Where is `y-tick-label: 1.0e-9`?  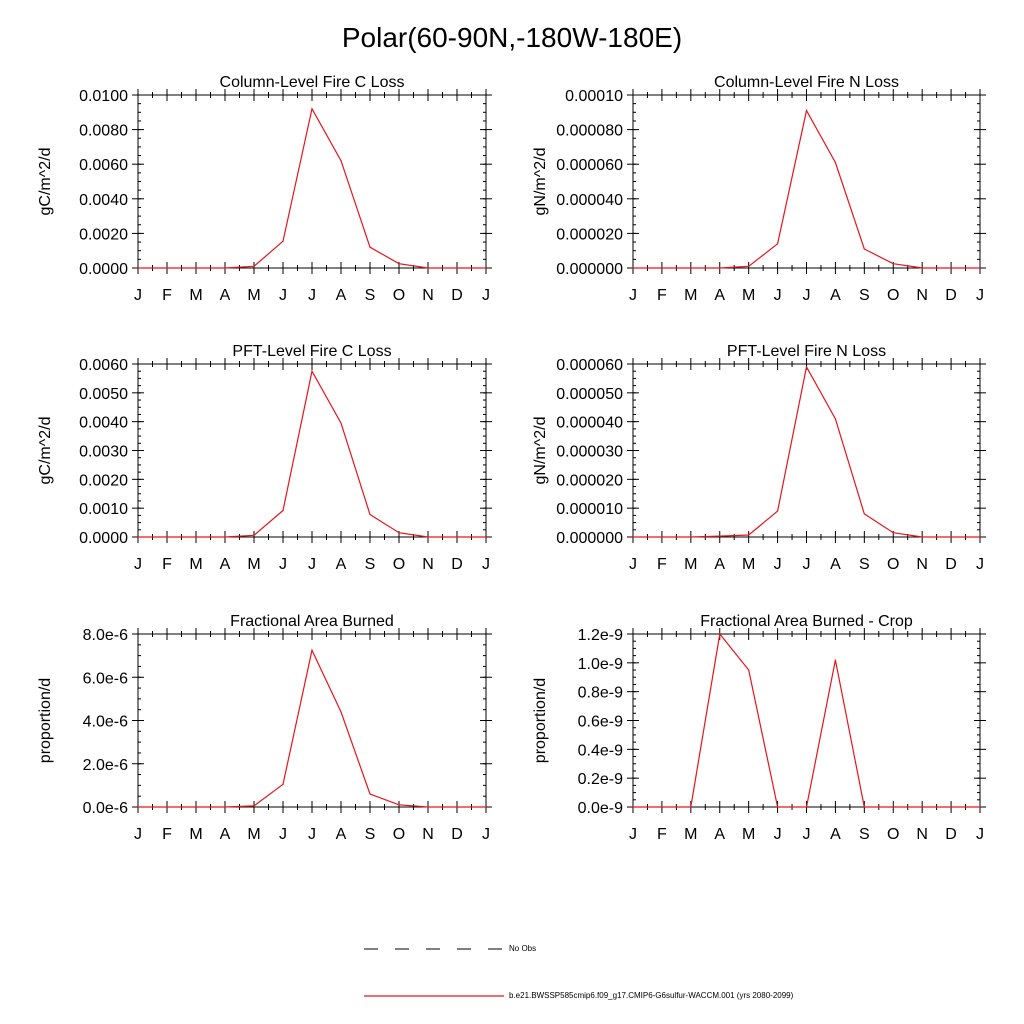 y-tick-label: 1.0e-9 is located at coordinates (600, 664).